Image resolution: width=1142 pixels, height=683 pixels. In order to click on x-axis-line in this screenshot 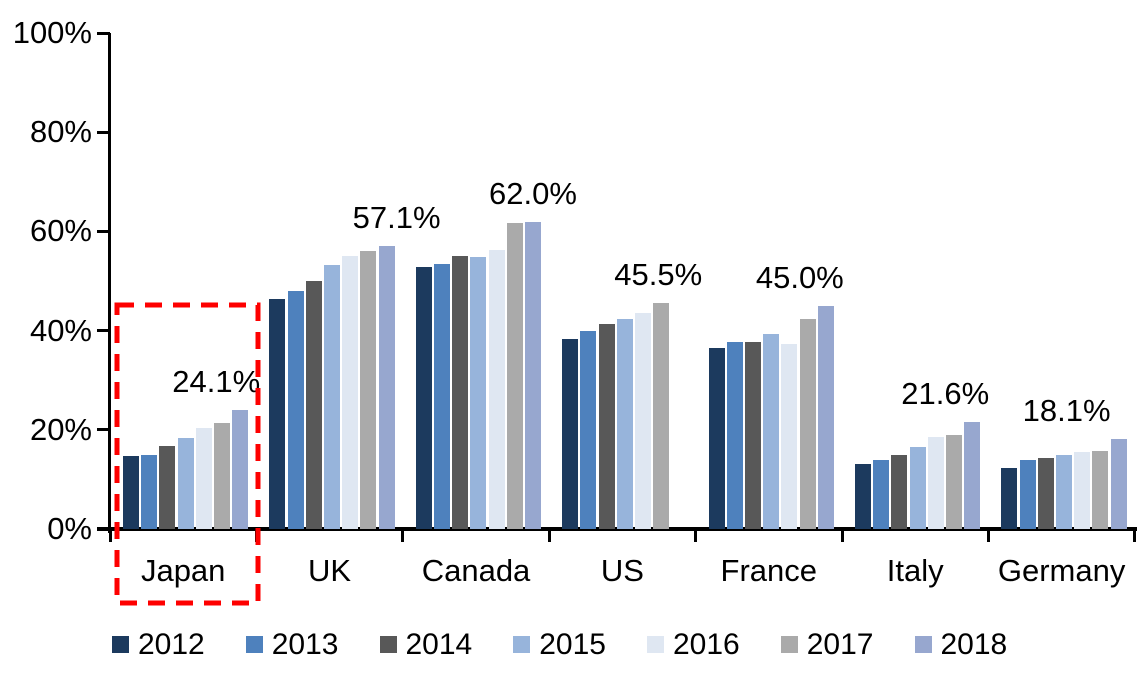, I will do `click(617, 529)`.